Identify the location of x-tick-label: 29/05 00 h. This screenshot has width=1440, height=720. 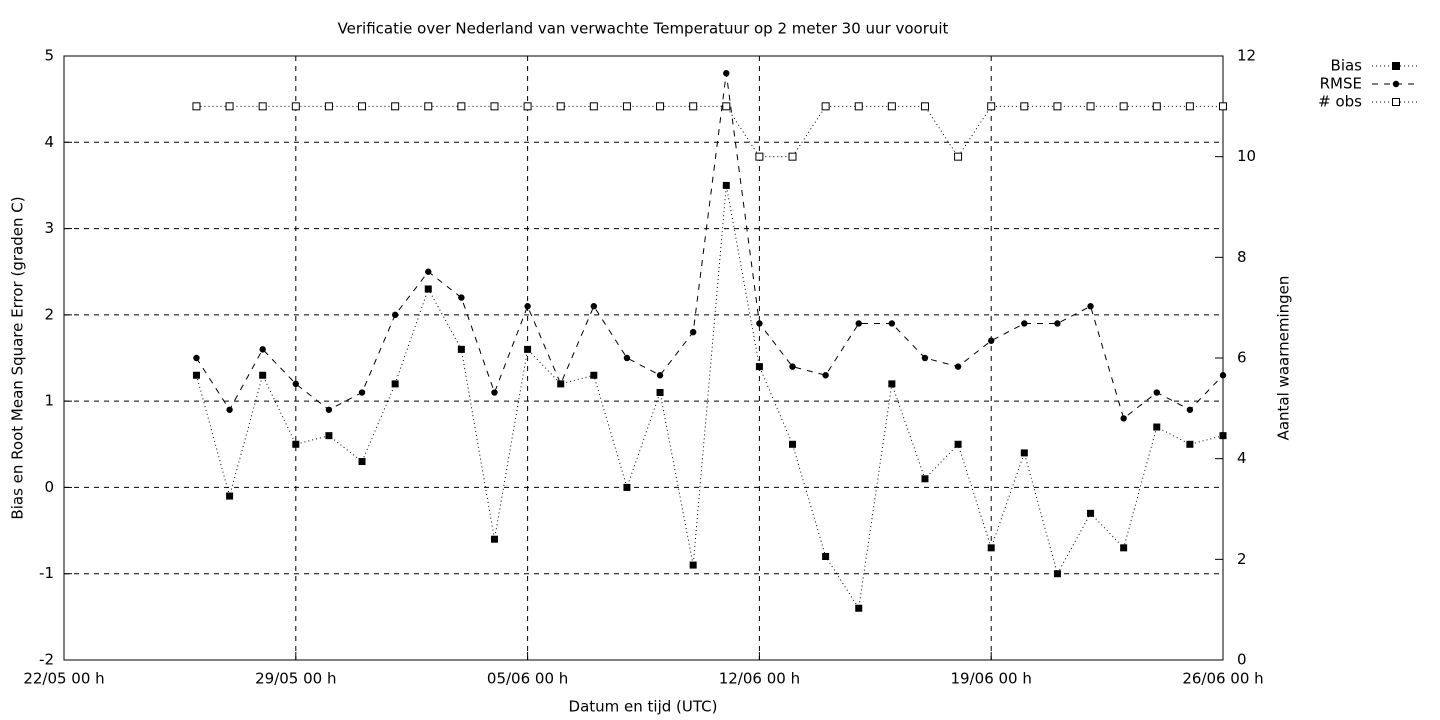
(295, 679).